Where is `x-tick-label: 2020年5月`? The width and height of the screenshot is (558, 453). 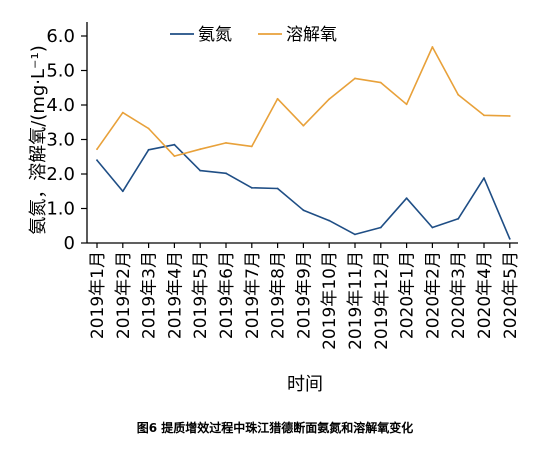 x-tick-label: 2020年5月 is located at coordinates (511, 295).